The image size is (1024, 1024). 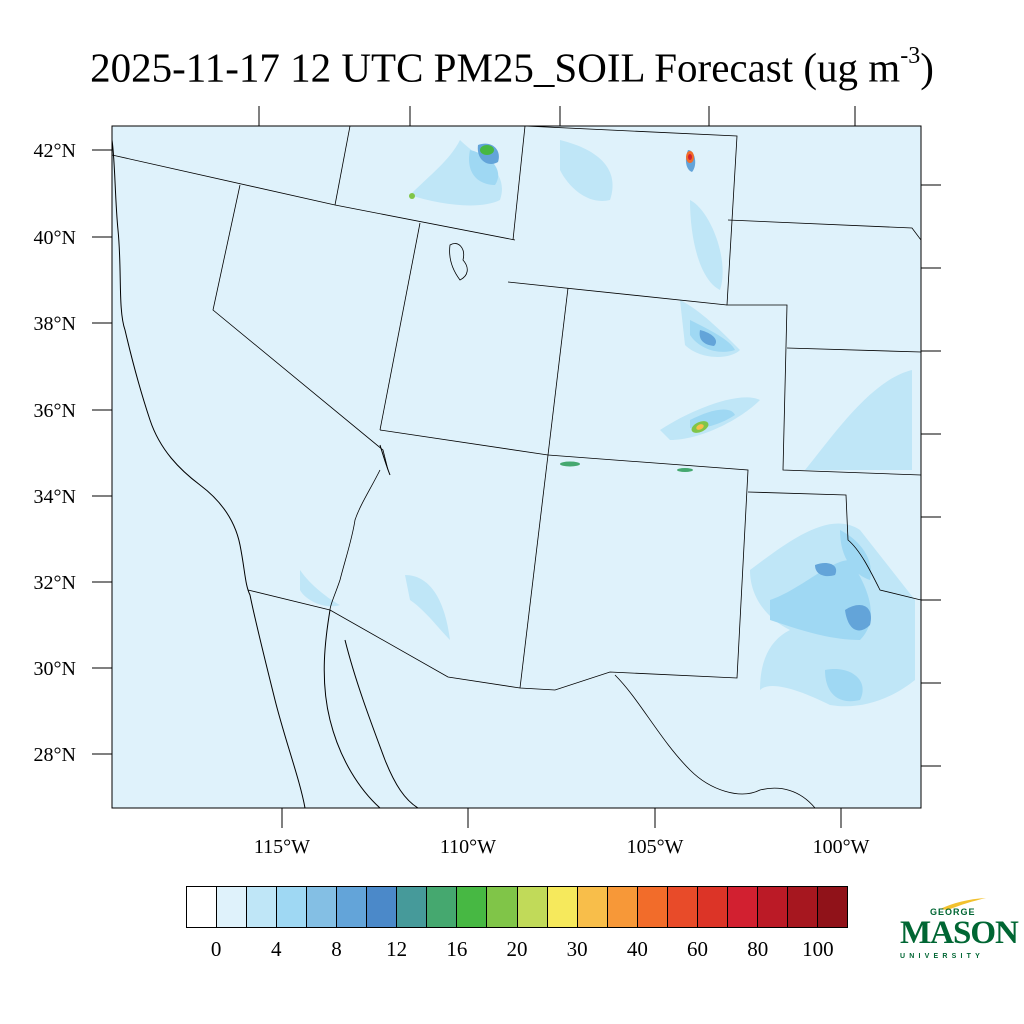 What do you see at coordinates (637, 949) in the screenshot?
I see `colorbar-tick-label: 40` at bounding box center [637, 949].